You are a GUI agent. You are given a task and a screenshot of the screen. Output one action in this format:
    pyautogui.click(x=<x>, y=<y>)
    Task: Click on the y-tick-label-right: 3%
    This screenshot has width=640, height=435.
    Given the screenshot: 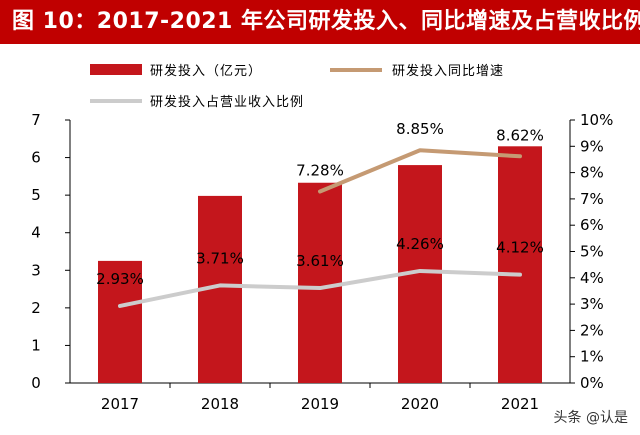 What is the action you would take?
    pyautogui.click(x=592, y=304)
    